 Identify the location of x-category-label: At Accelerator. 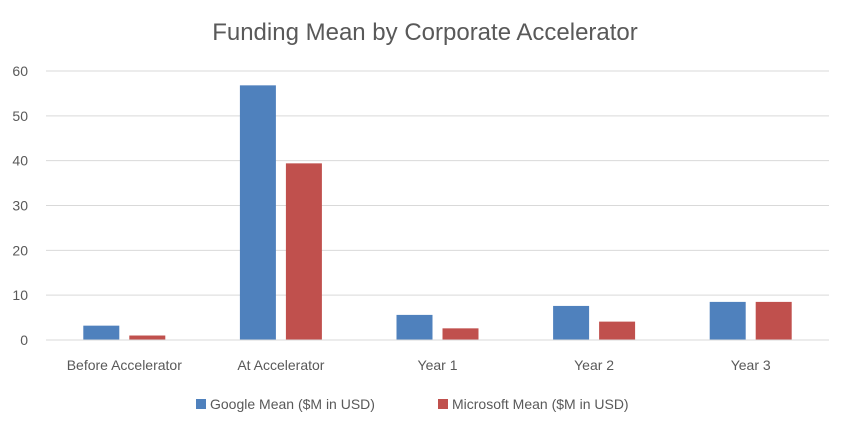
(280, 365).